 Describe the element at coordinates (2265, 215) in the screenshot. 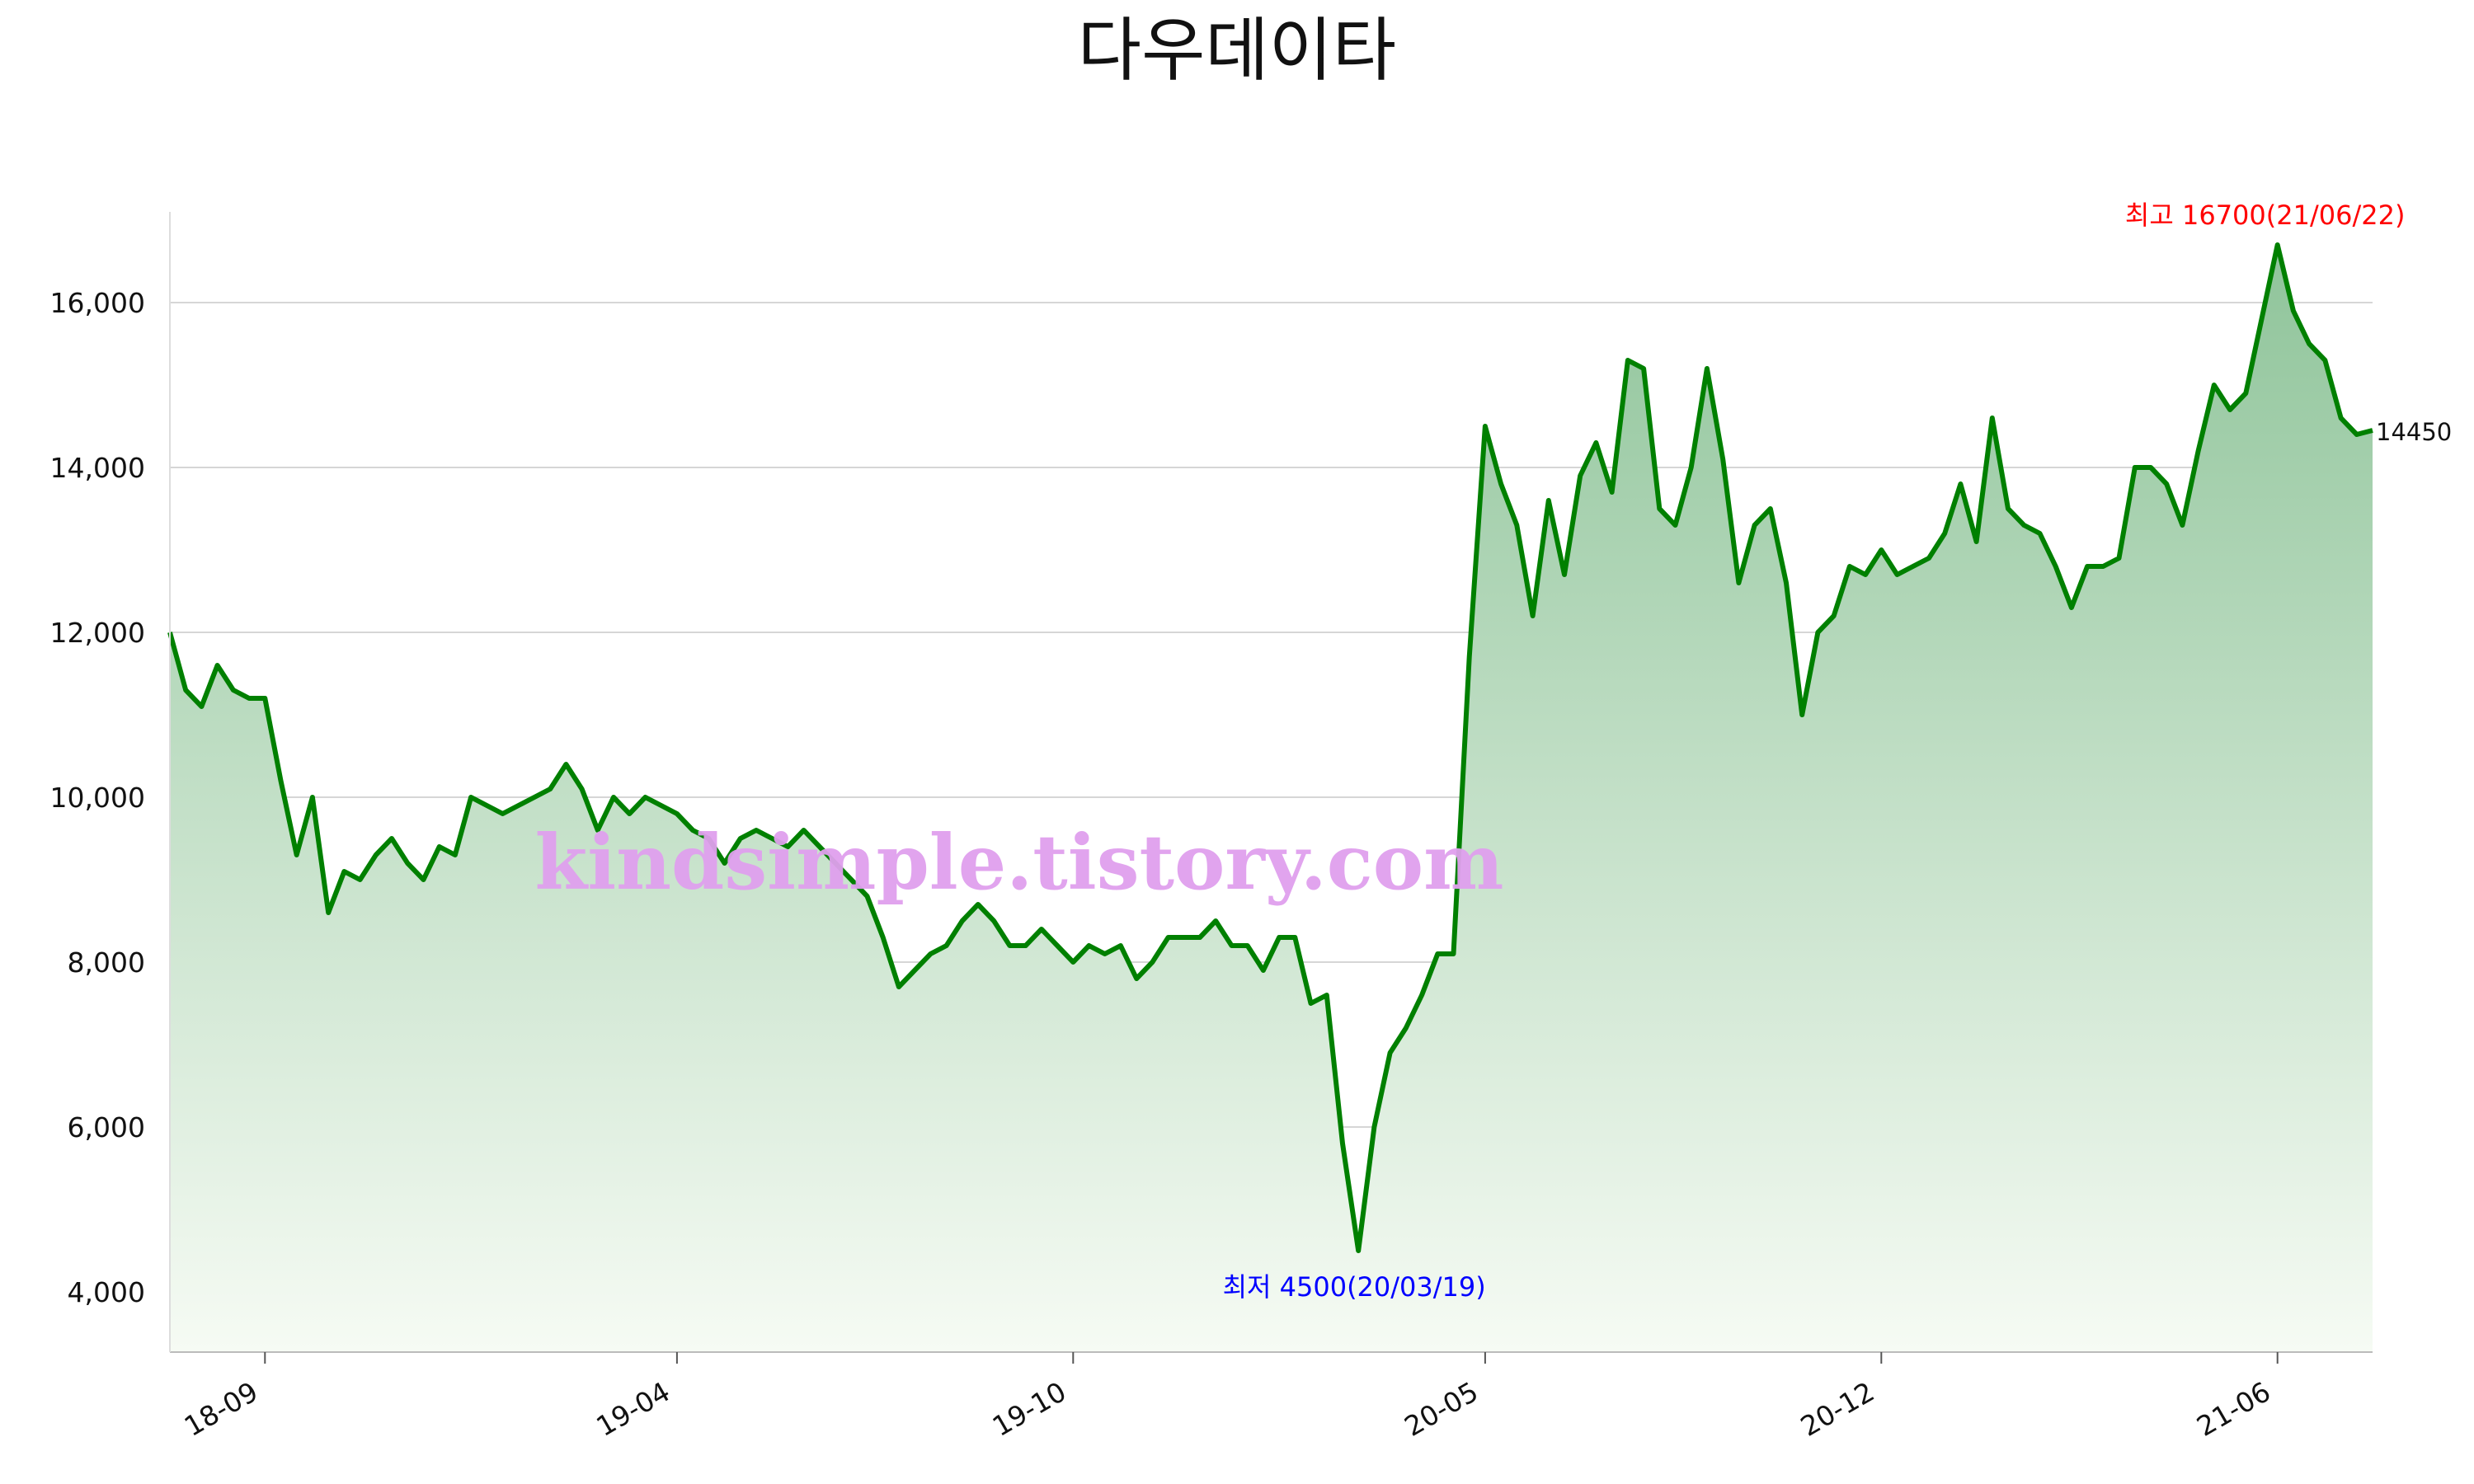

I see `annotation: 최고 16700(21/06/22)` at that location.